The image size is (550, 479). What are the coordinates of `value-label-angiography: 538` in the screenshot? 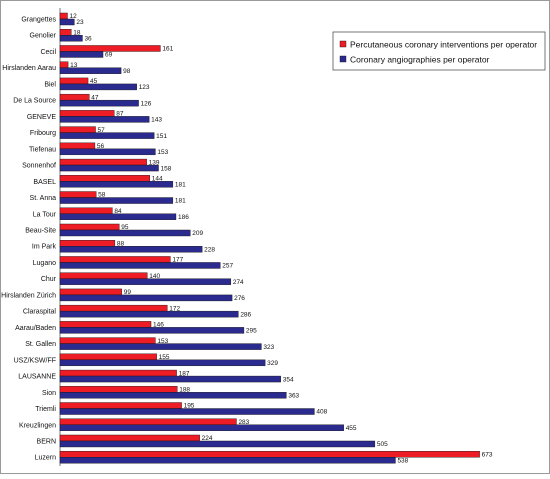 It's located at (402, 460).